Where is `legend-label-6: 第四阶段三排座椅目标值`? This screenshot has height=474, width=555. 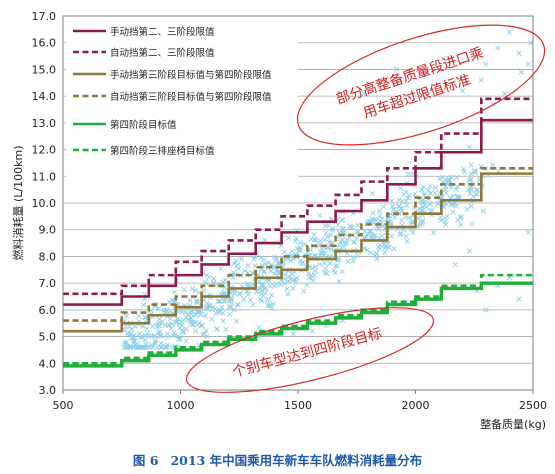
legend-label-6: 第四阶段三排座椅目标值 is located at coordinates (162, 151).